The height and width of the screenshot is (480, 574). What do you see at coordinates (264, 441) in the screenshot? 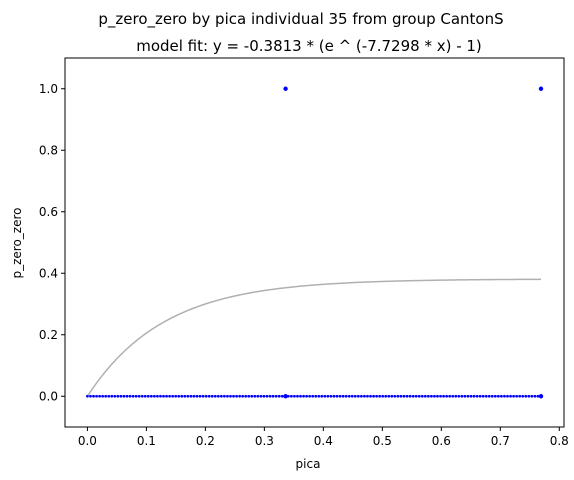
I see `x-tick-label: 0.3` at bounding box center [264, 441].